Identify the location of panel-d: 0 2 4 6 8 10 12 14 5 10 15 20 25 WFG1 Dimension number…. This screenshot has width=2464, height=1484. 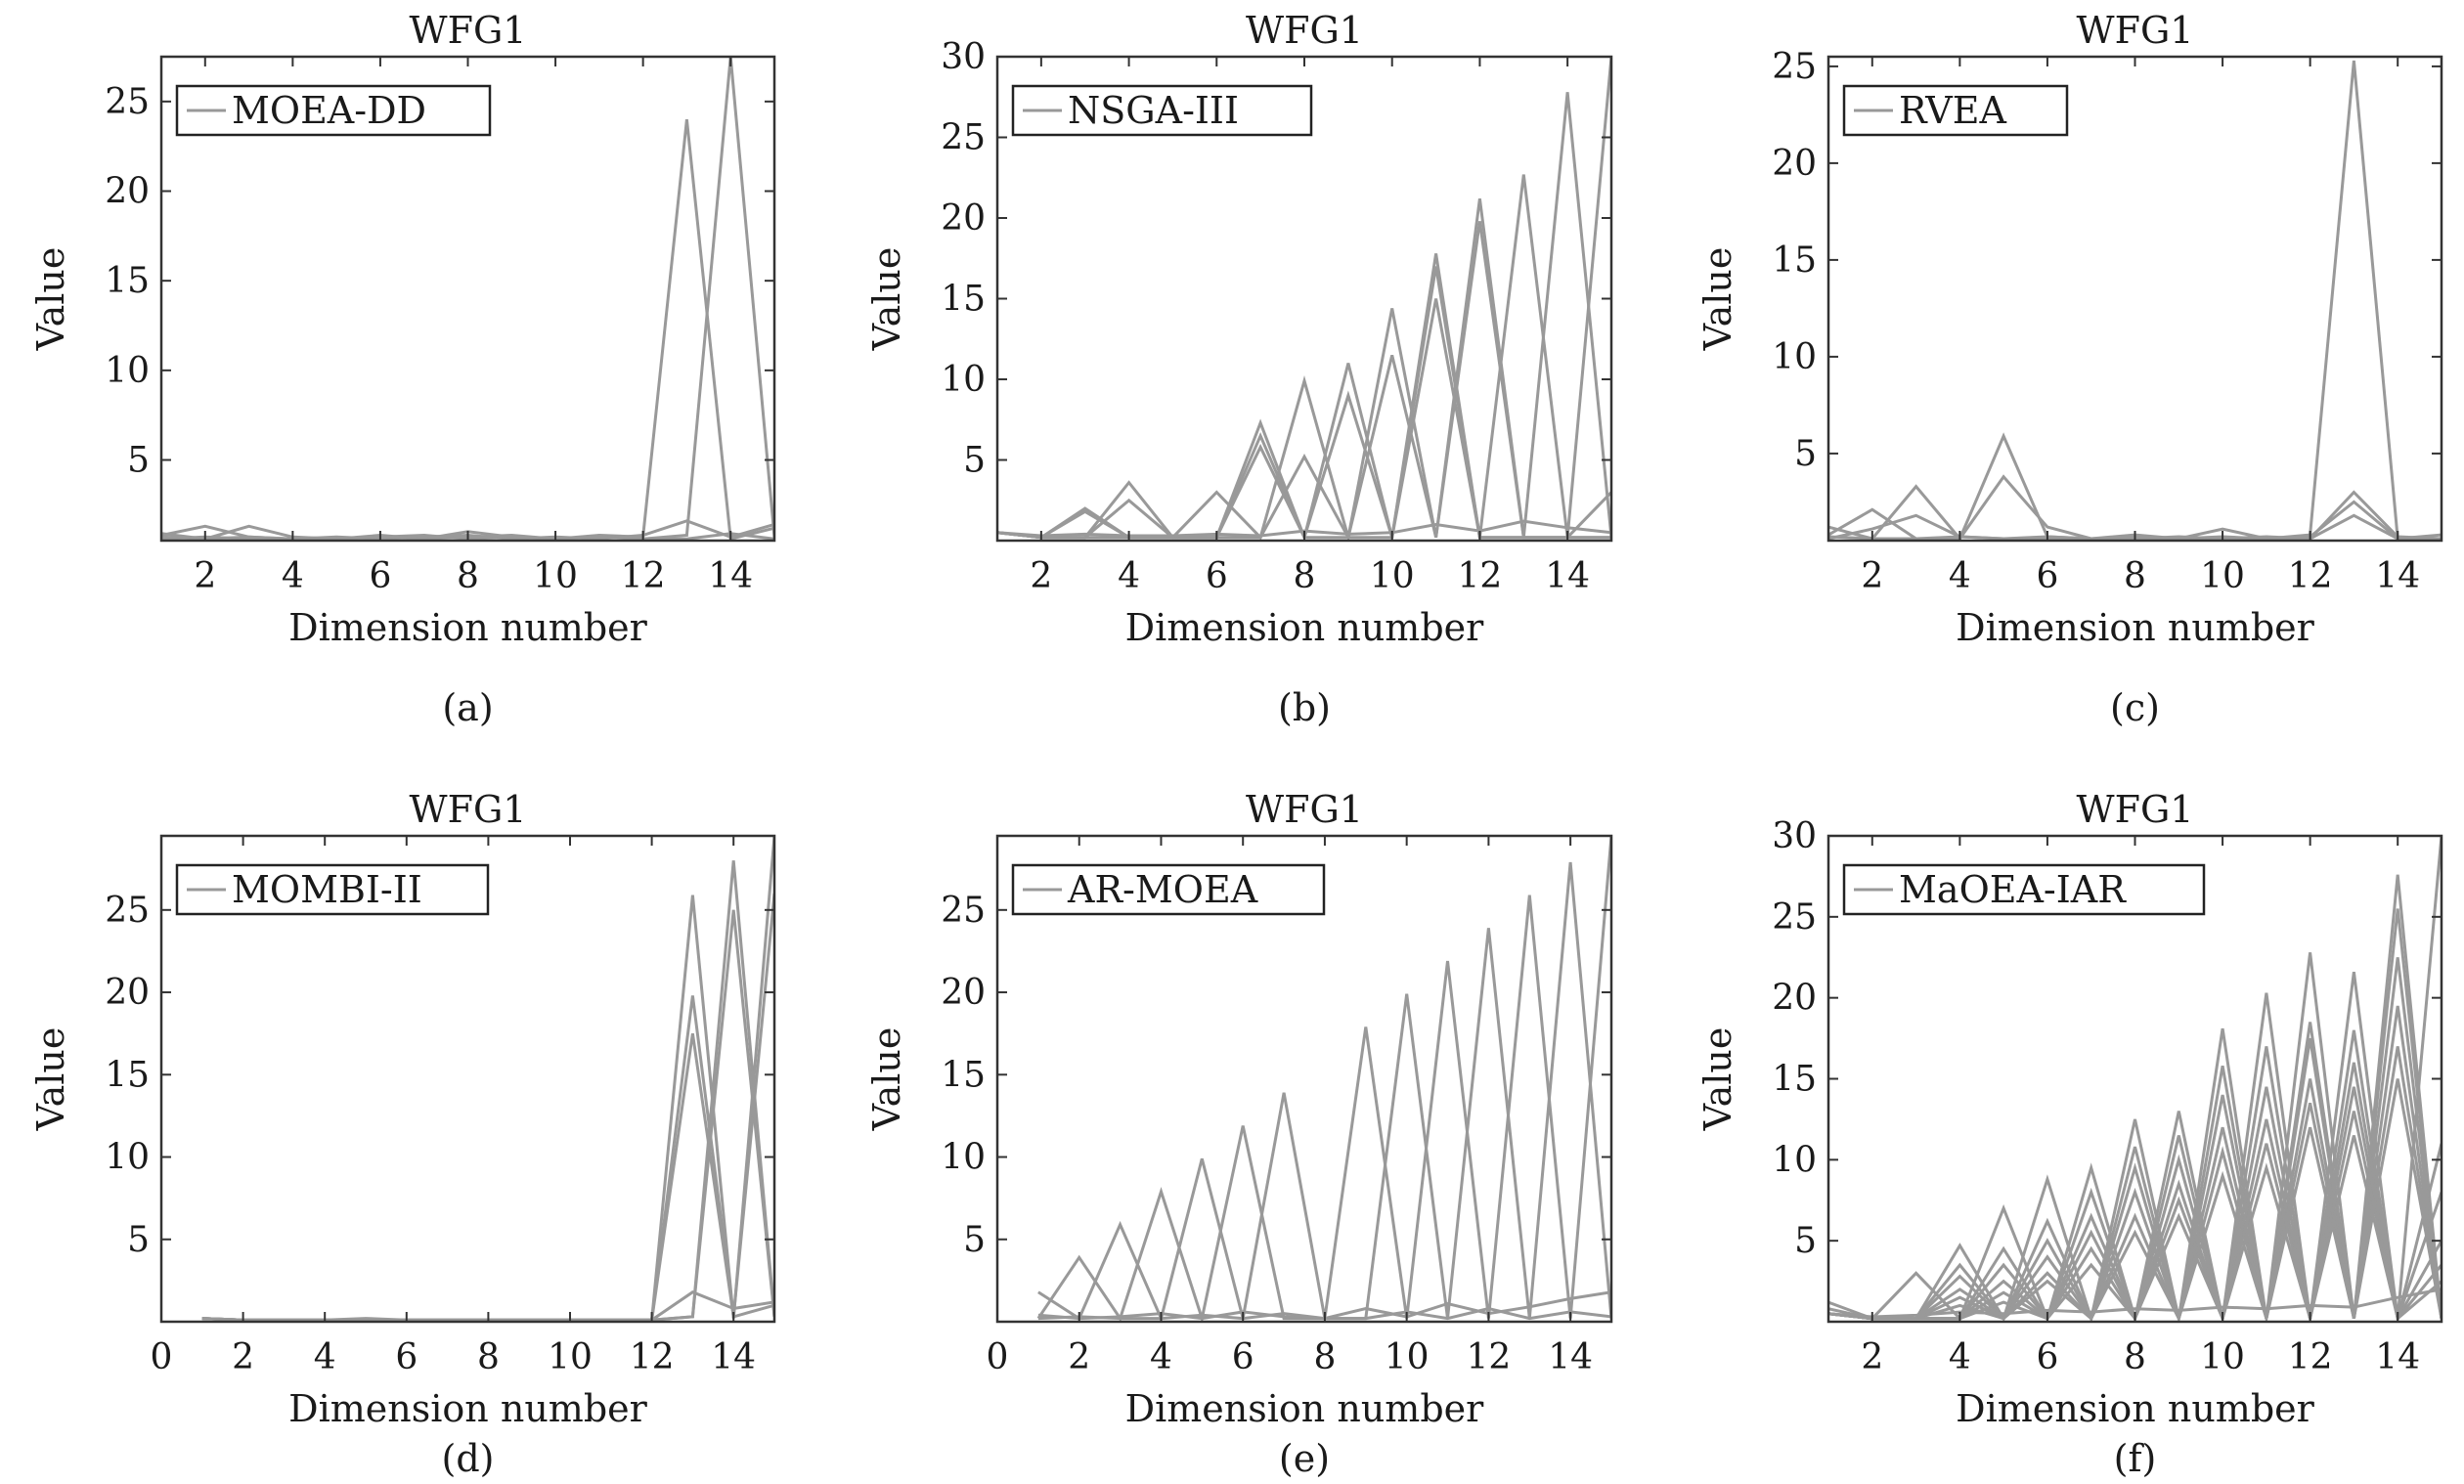
(402, 1134).